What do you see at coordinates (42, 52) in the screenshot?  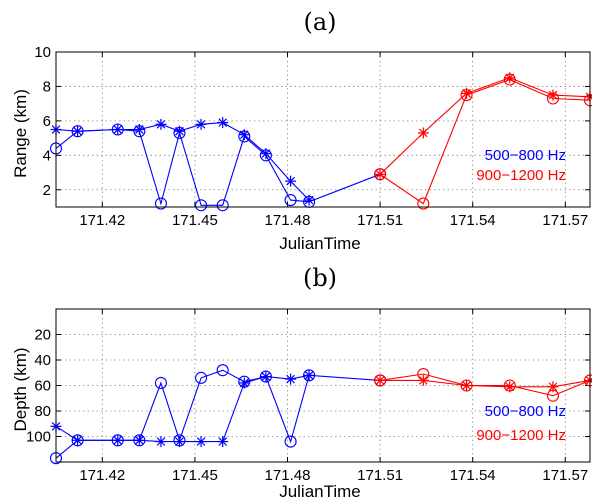 I see `y-tick-label: 10` at bounding box center [42, 52].